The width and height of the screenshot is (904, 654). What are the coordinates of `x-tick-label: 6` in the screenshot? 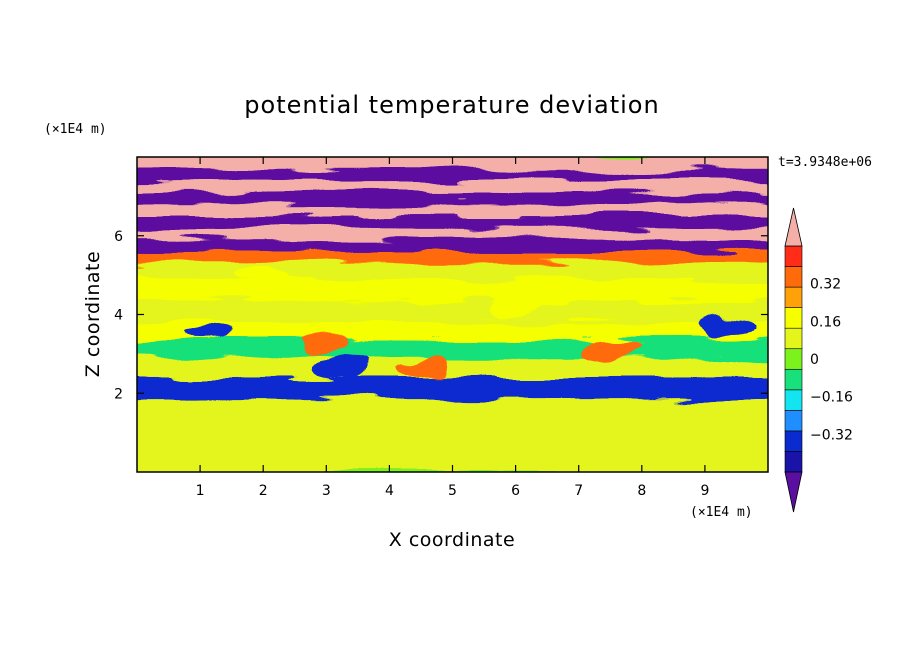 It's located at (515, 491).